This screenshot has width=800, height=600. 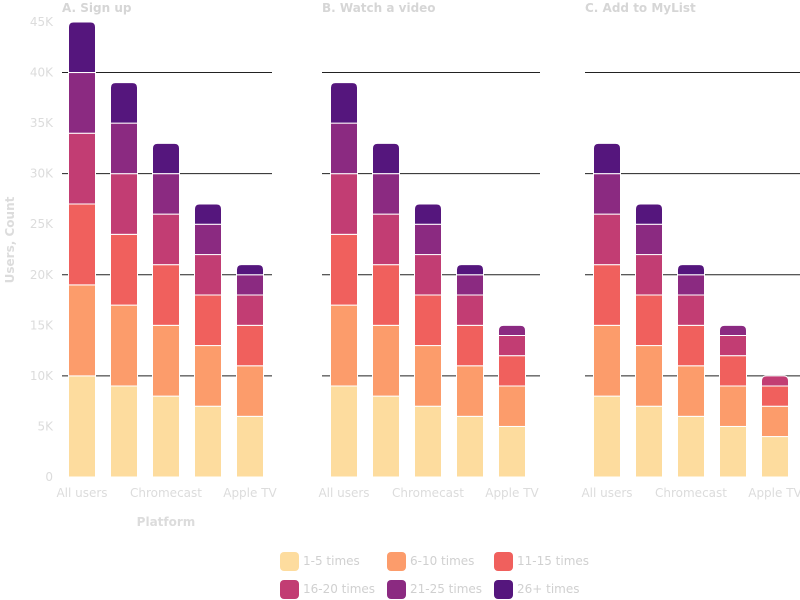 What do you see at coordinates (606, 493) in the screenshot?
I see `x-tick-label: All users` at bounding box center [606, 493].